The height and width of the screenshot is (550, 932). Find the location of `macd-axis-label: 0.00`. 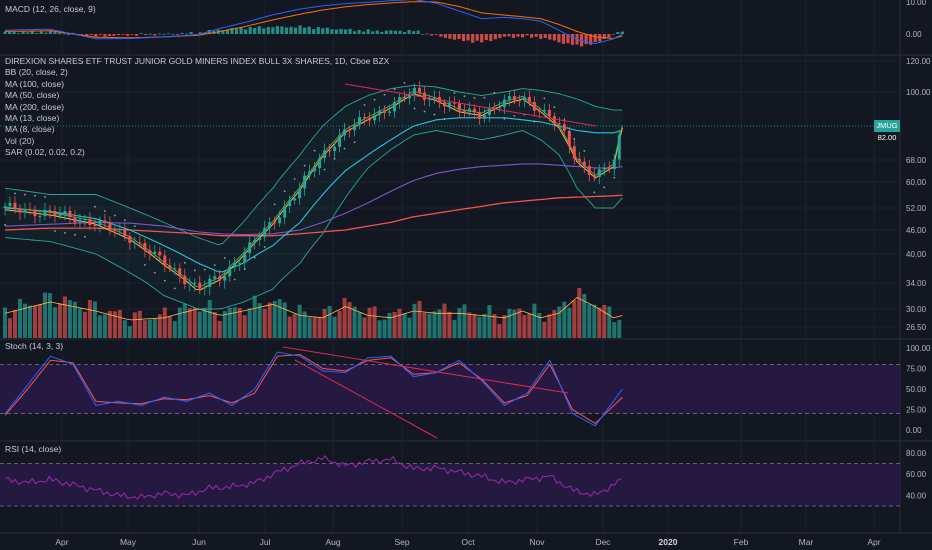

macd-axis-label: 0.00 is located at coordinates (914, 34).